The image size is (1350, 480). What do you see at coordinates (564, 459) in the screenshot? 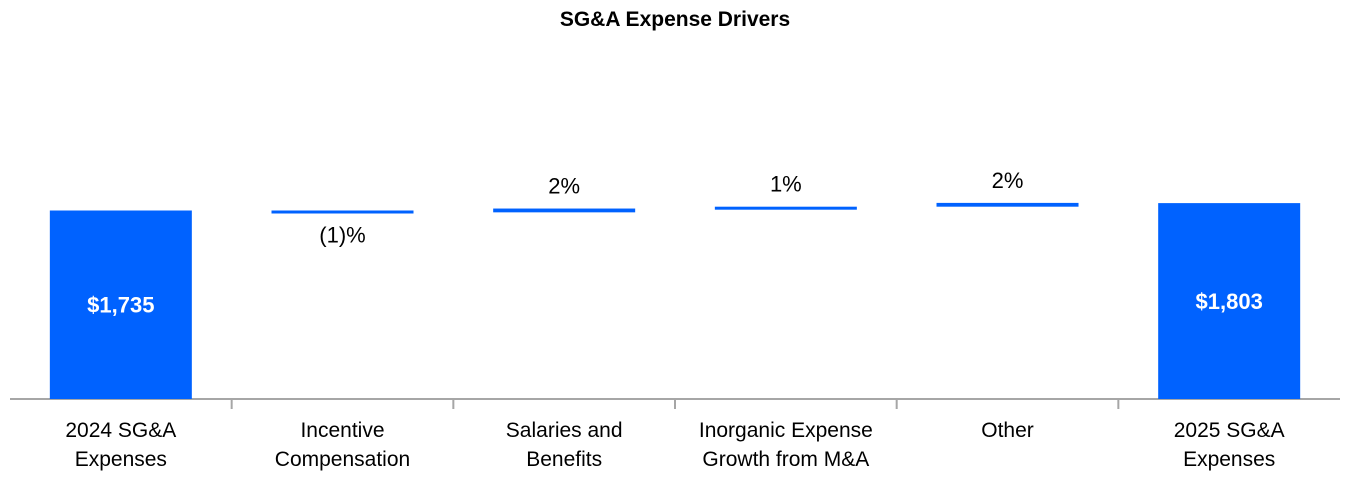
I see `x-tick-label: Benefits` at bounding box center [564, 459].